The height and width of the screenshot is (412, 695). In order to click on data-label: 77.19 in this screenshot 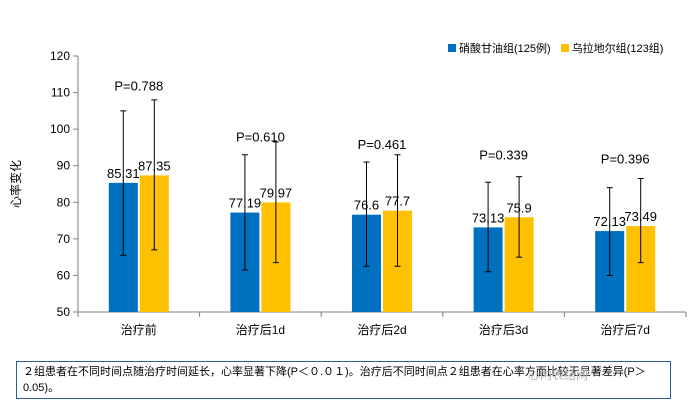, I will do `click(245, 203)`.